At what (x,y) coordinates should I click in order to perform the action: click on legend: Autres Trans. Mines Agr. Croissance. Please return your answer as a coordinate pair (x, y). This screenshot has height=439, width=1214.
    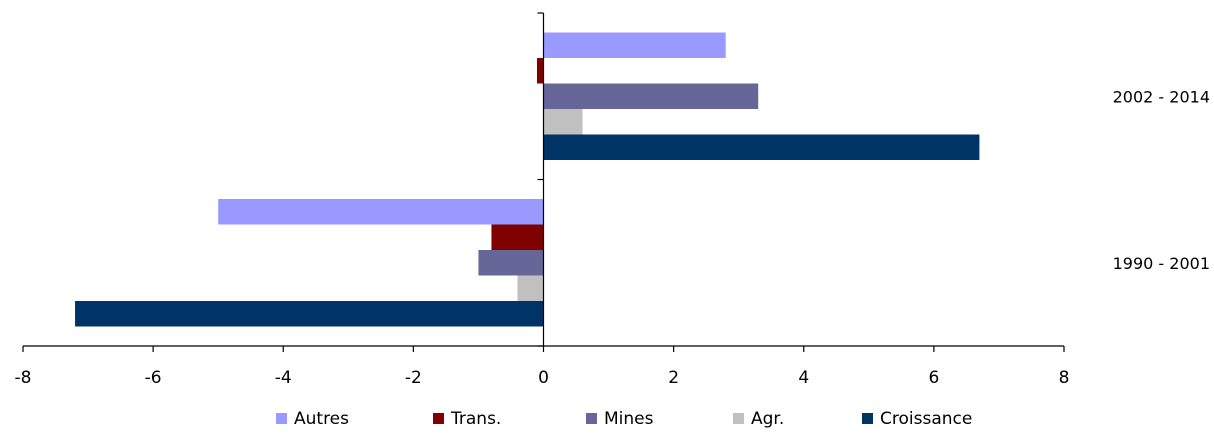
    Looking at the image, I should click on (624, 419).